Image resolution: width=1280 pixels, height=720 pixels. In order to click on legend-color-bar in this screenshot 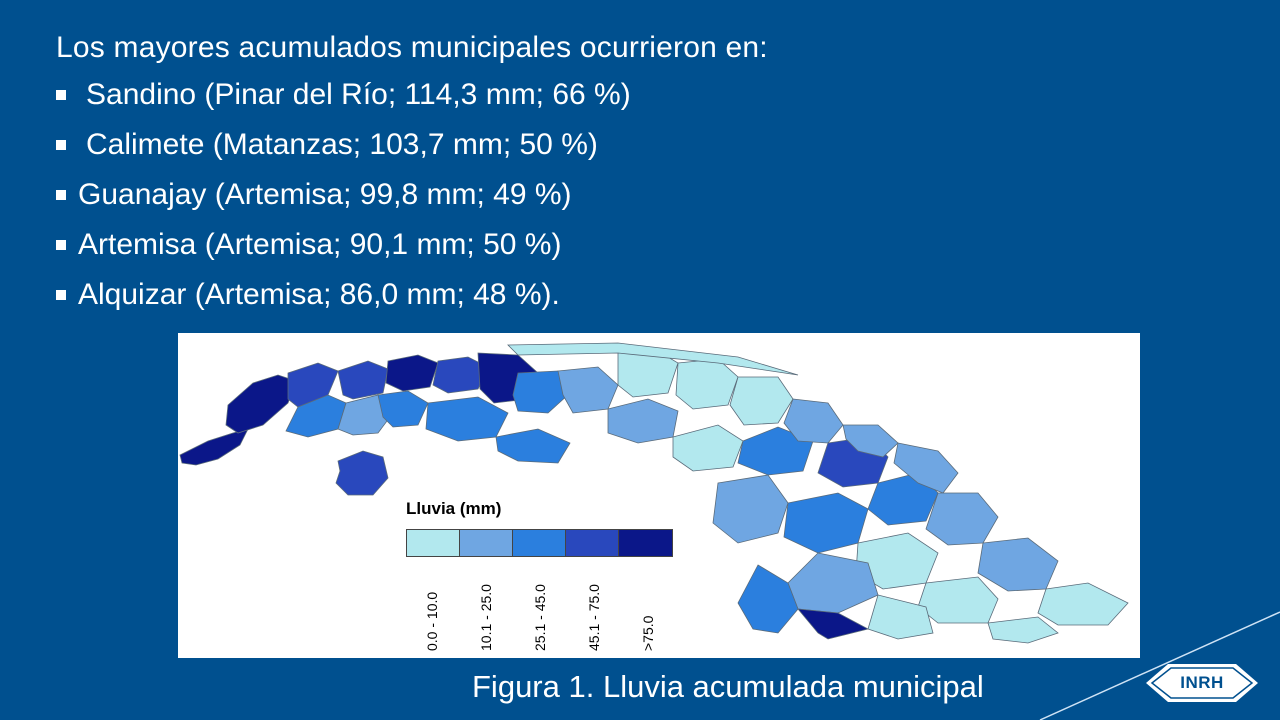, I will do `click(539, 543)`.